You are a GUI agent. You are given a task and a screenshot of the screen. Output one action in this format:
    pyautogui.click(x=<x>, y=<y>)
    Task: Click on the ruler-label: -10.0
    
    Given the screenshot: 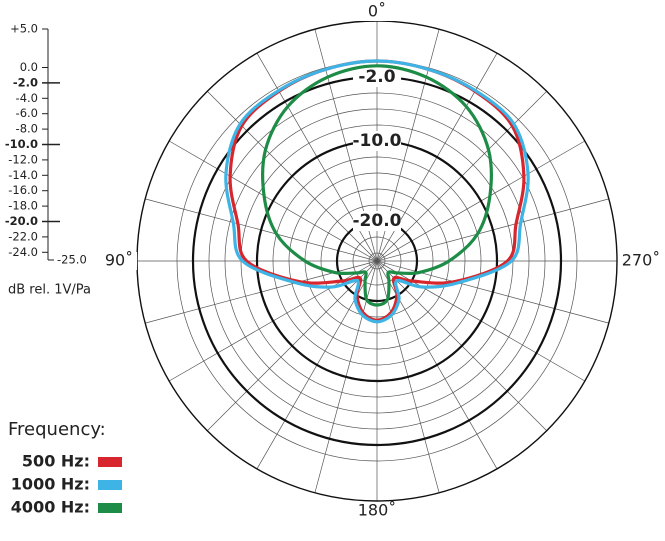 What is the action you would take?
    pyautogui.click(x=21, y=144)
    